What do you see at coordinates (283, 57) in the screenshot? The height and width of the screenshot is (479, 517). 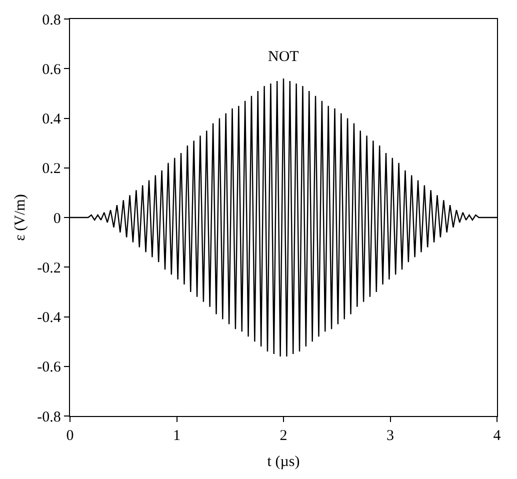 I see `annotation: NOT` at bounding box center [283, 57].